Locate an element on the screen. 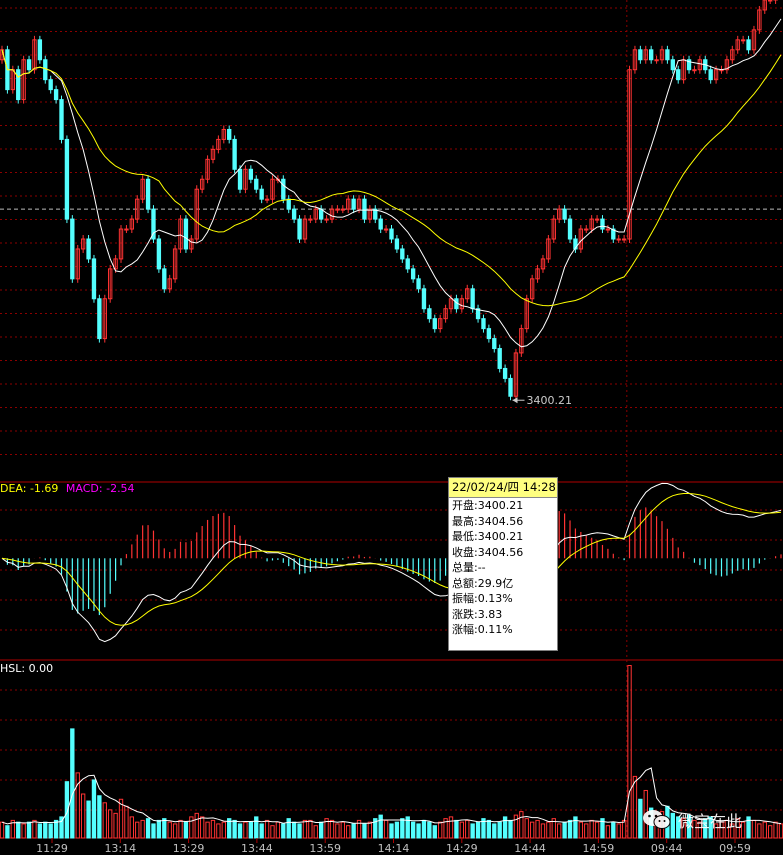 Image resolution: width=783 pixels, height=855 pixels. watermark-text: 微宝在此 is located at coordinates (710, 821).